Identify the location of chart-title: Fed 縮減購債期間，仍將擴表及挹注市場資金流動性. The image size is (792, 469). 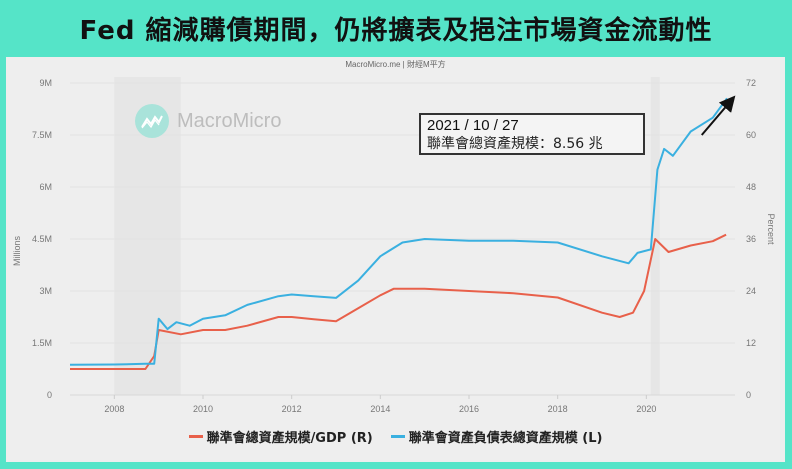
(396, 30).